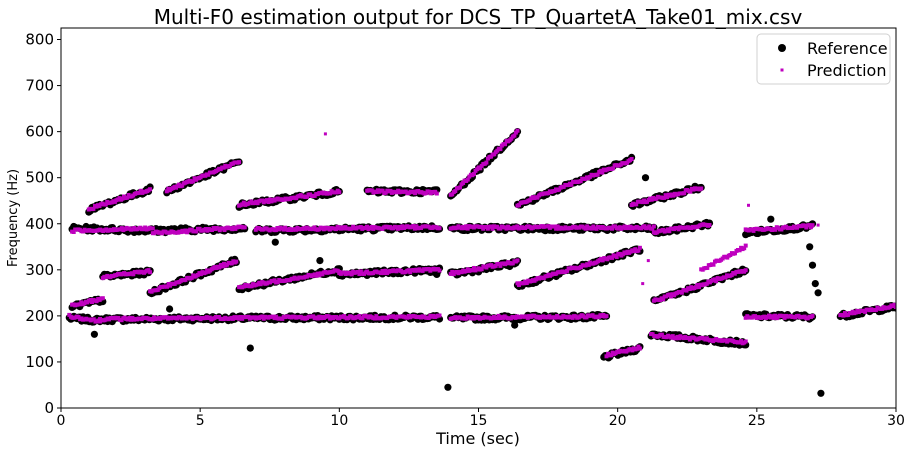 The width and height of the screenshot is (912, 454). Describe the element at coordinates (477, 438) in the screenshot. I see `x-axis-label: Time (sec)` at that location.